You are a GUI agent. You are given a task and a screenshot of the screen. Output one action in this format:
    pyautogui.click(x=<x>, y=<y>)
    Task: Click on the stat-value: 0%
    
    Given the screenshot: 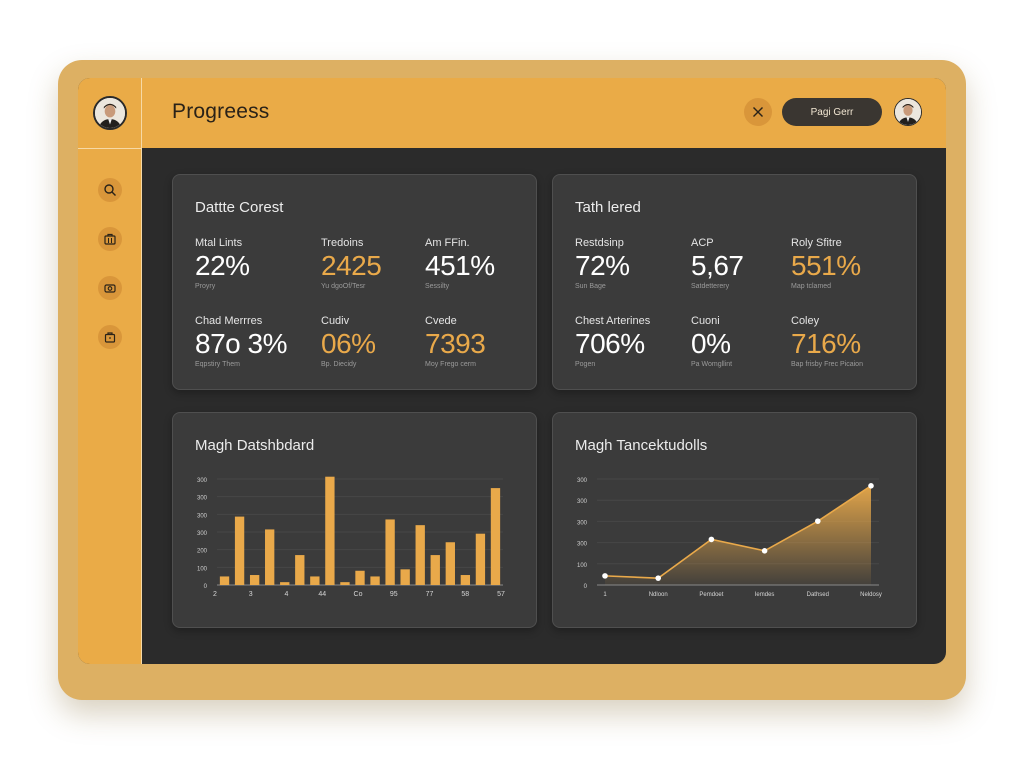 What is the action you would take?
    pyautogui.click(x=711, y=343)
    